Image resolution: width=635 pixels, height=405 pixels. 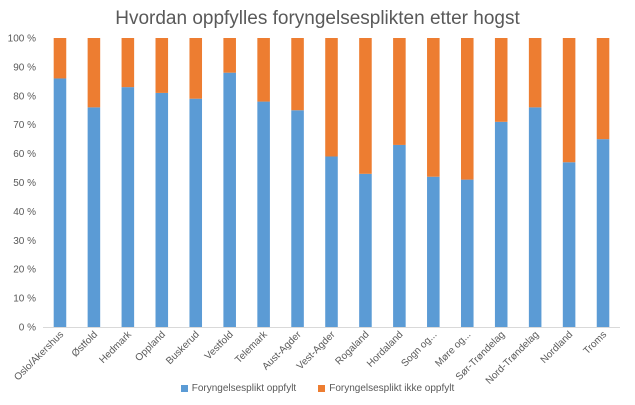 What do you see at coordinates (24, 125) in the screenshot?
I see `y-tick-label: 70 %` at bounding box center [24, 125].